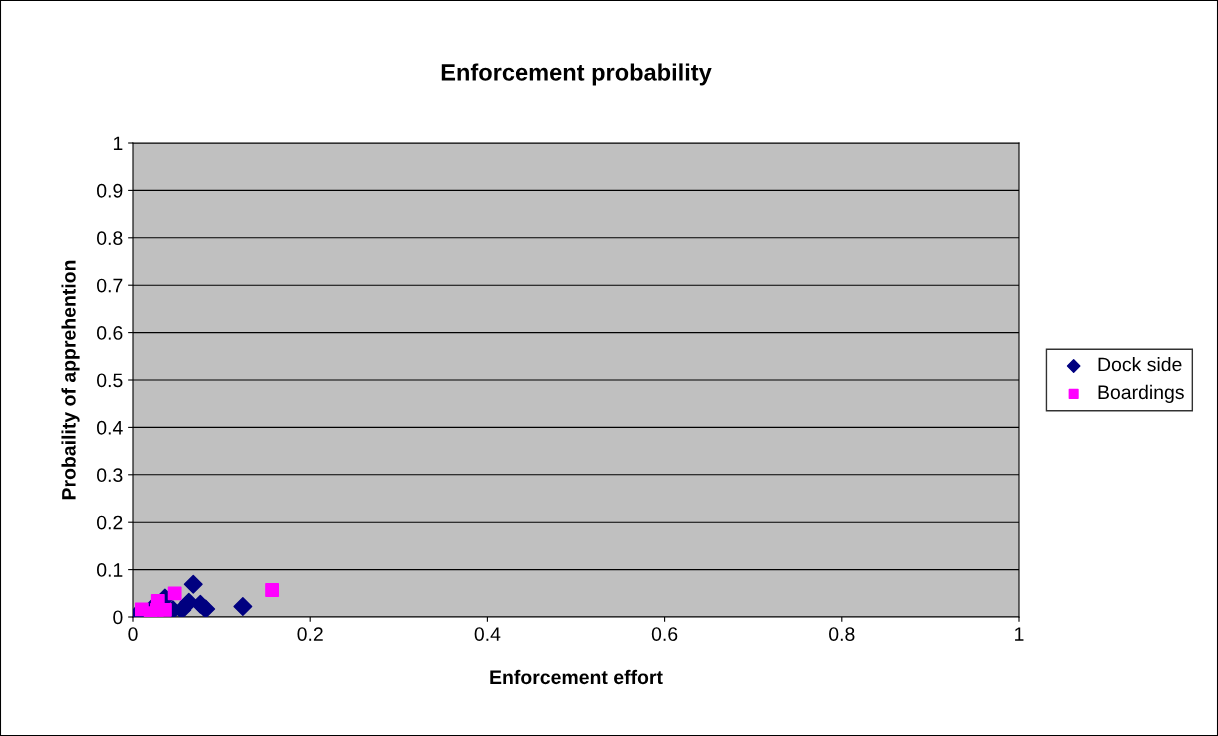 The height and width of the screenshot is (736, 1218). What do you see at coordinates (110, 522) in the screenshot?
I see `y-tick-label: 0.2` at bounding box center [110, 522].